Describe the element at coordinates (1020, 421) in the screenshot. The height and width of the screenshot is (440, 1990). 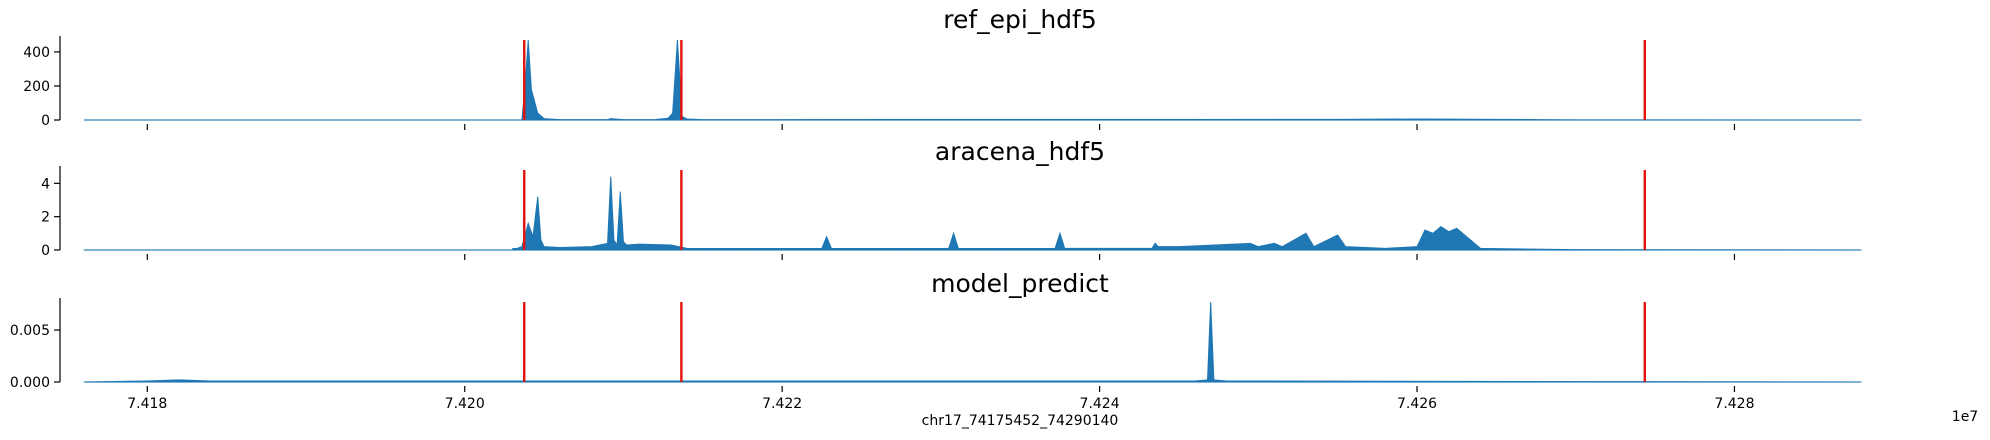
I see `x-axis-label: chr17_74175452_74290140` at that location.